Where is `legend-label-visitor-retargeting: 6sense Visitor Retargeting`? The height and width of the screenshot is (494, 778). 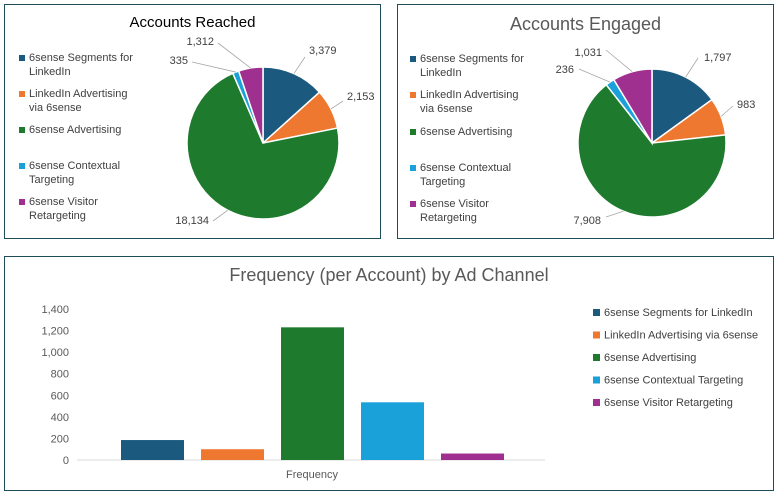 legend-label-visitor-retargeting: 6sense Visitor Retargeting is located at coordinates (668, 403).